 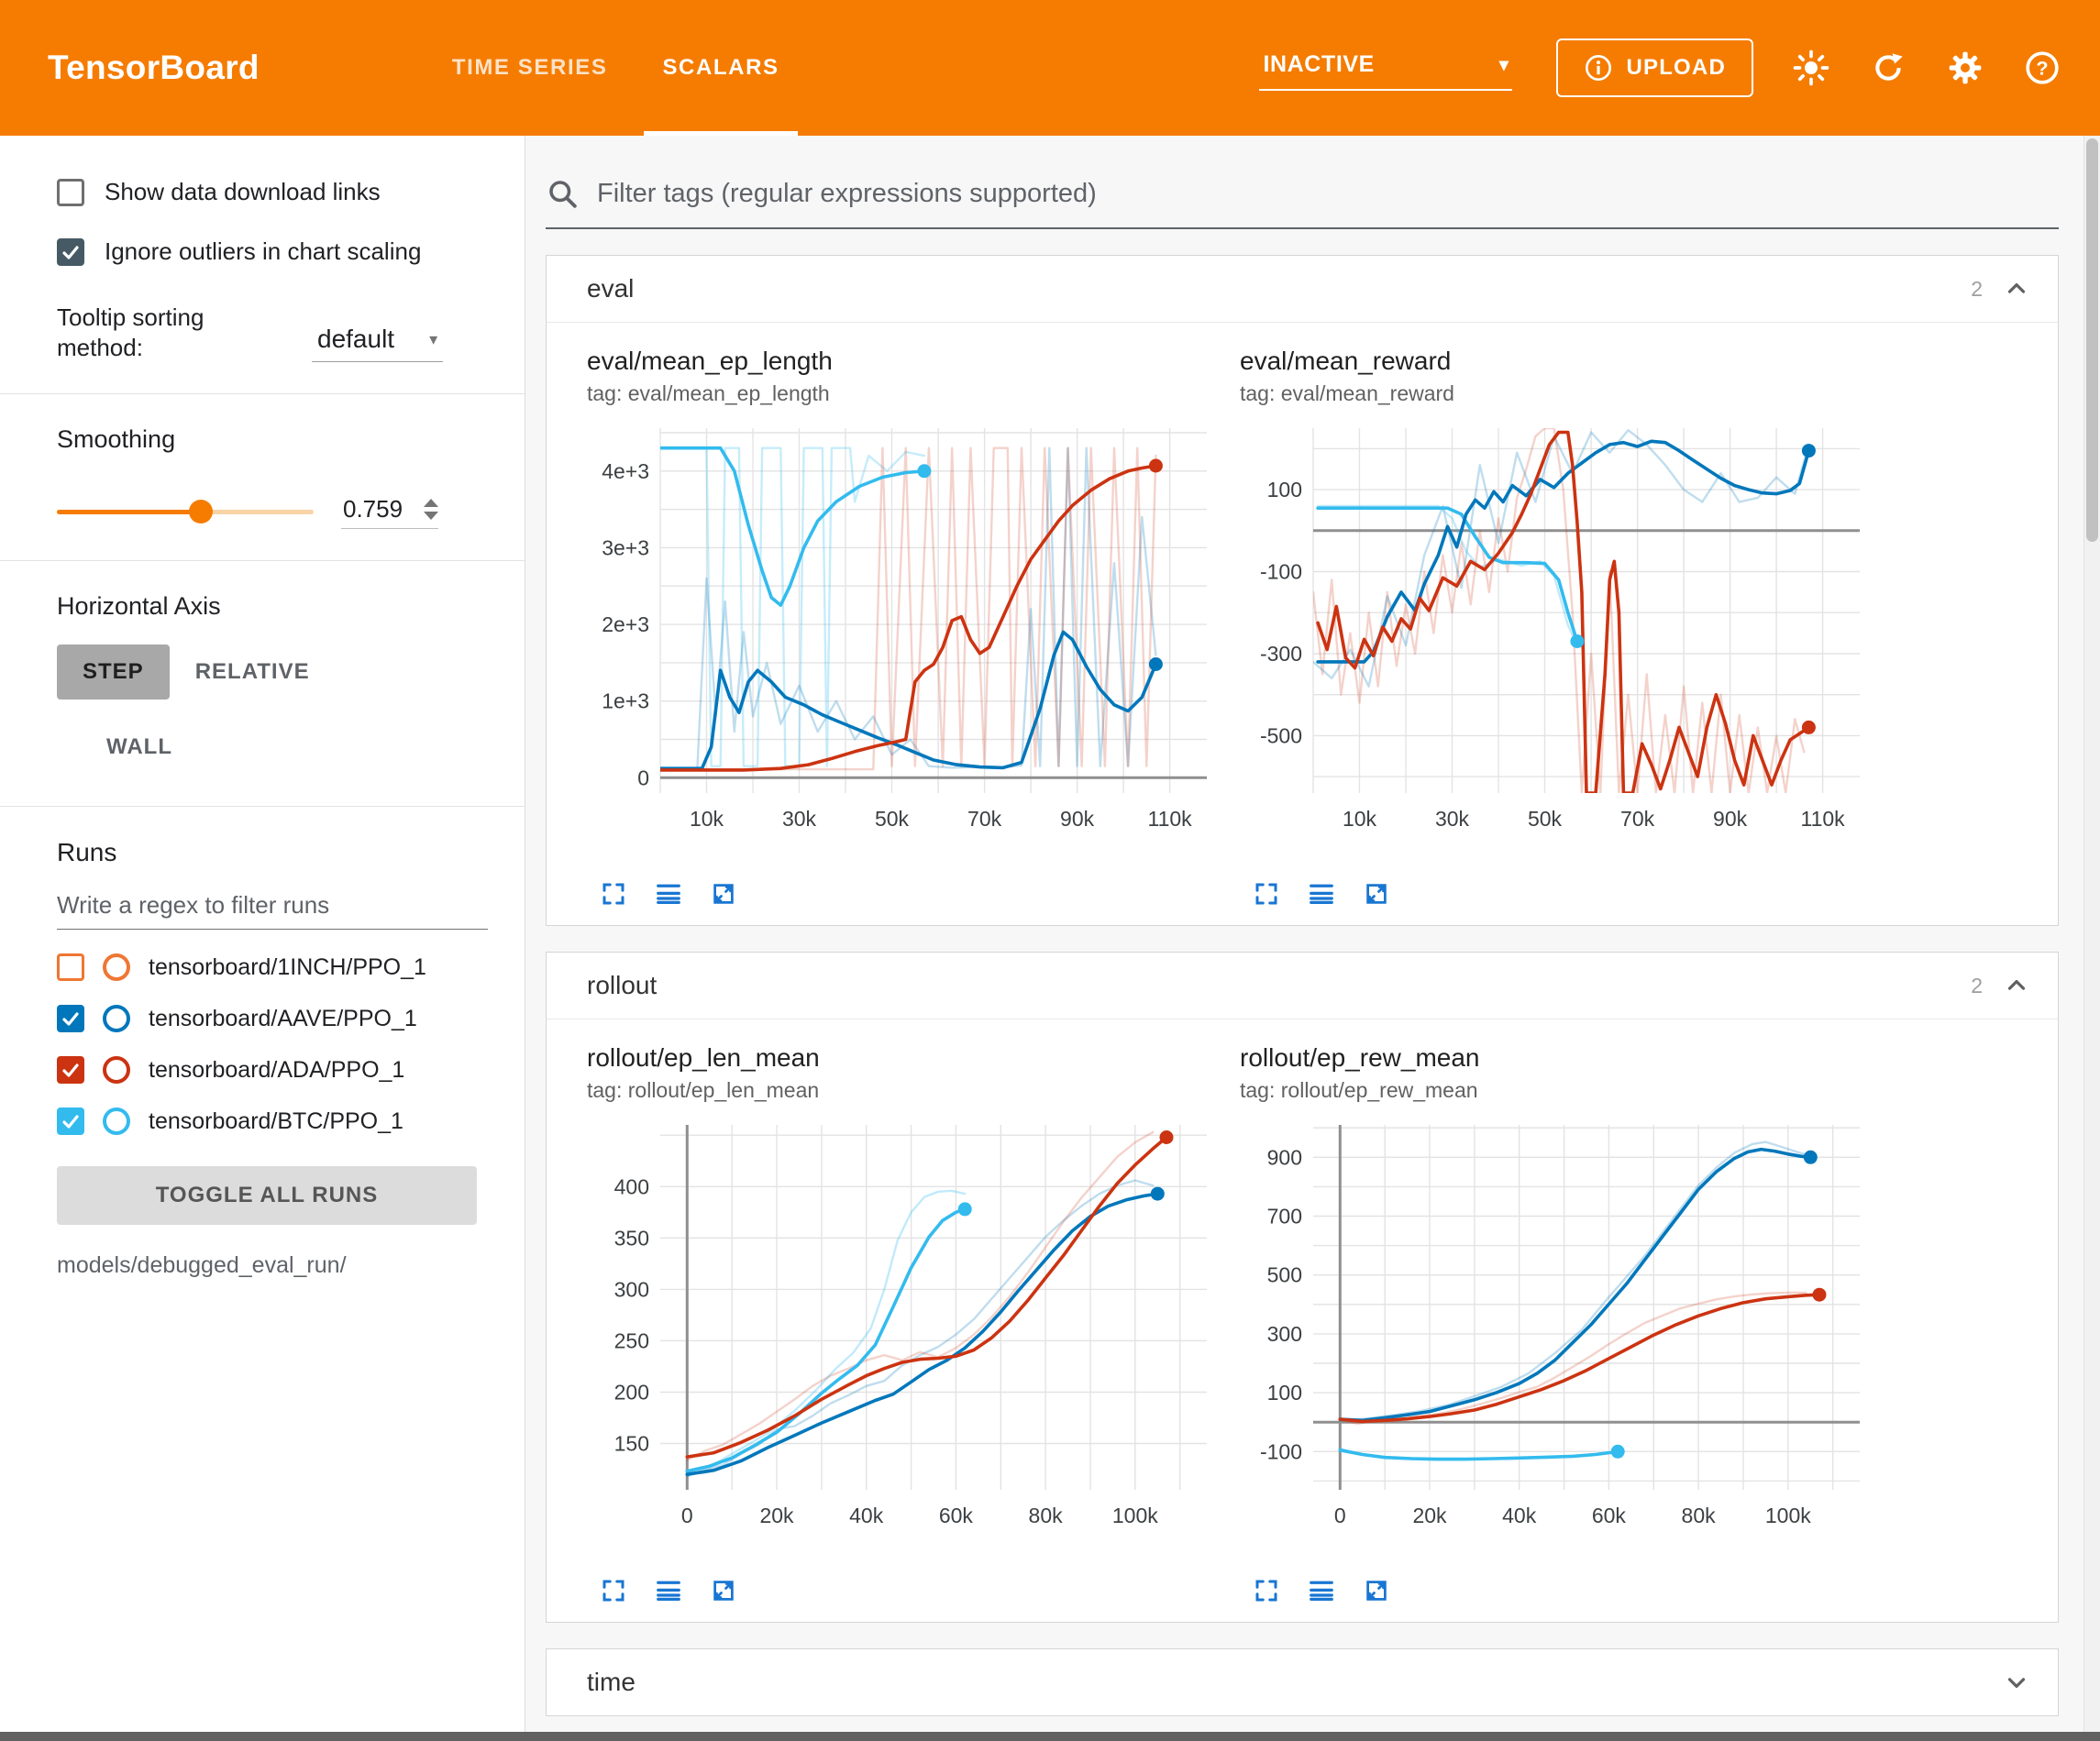 I want to click on step-axis-button: STEP, so click(x=113, y=673).